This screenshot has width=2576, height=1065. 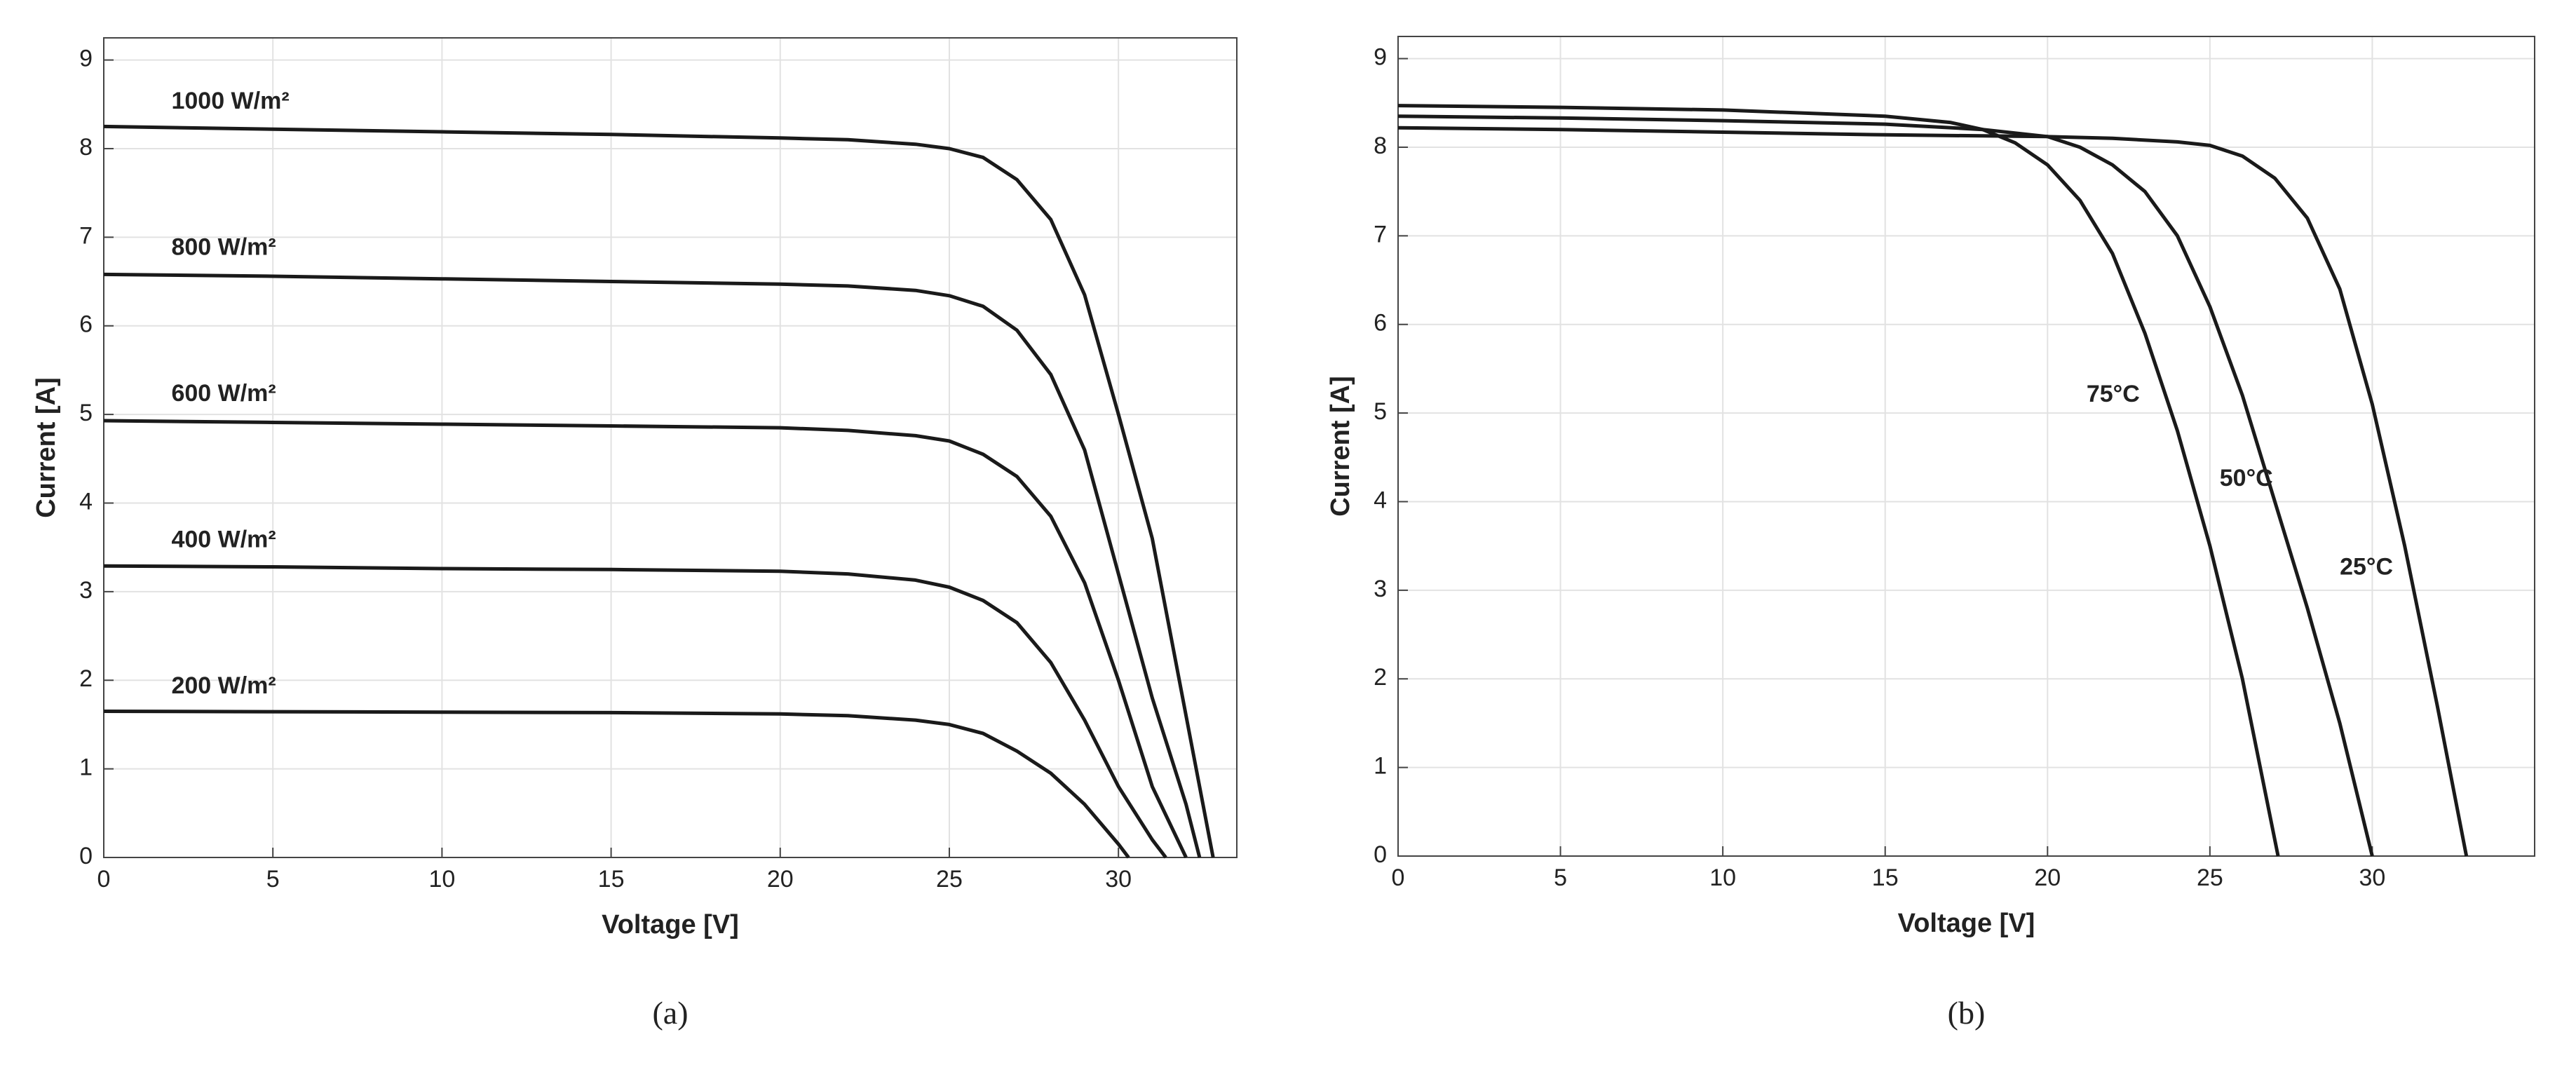 I want to click on curve-label: 25°C, so click(x=2366, y=566).